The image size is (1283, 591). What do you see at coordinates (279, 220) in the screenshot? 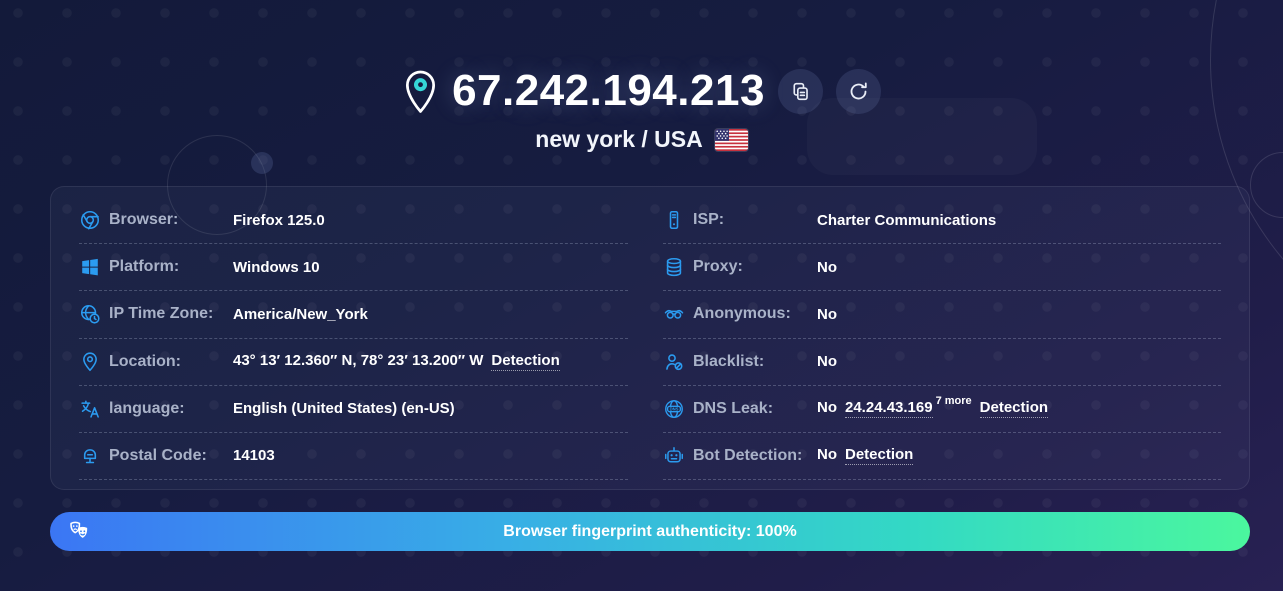
I see `row-value: Firefox 125.0` at bounding box center [279, 220].